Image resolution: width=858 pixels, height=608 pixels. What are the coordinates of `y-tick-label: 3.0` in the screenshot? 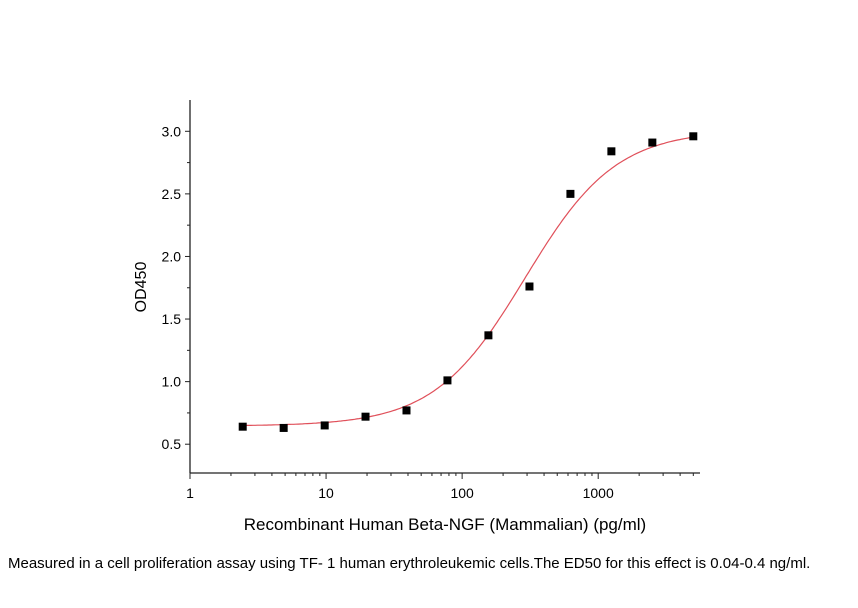 It's located at (172, 131).